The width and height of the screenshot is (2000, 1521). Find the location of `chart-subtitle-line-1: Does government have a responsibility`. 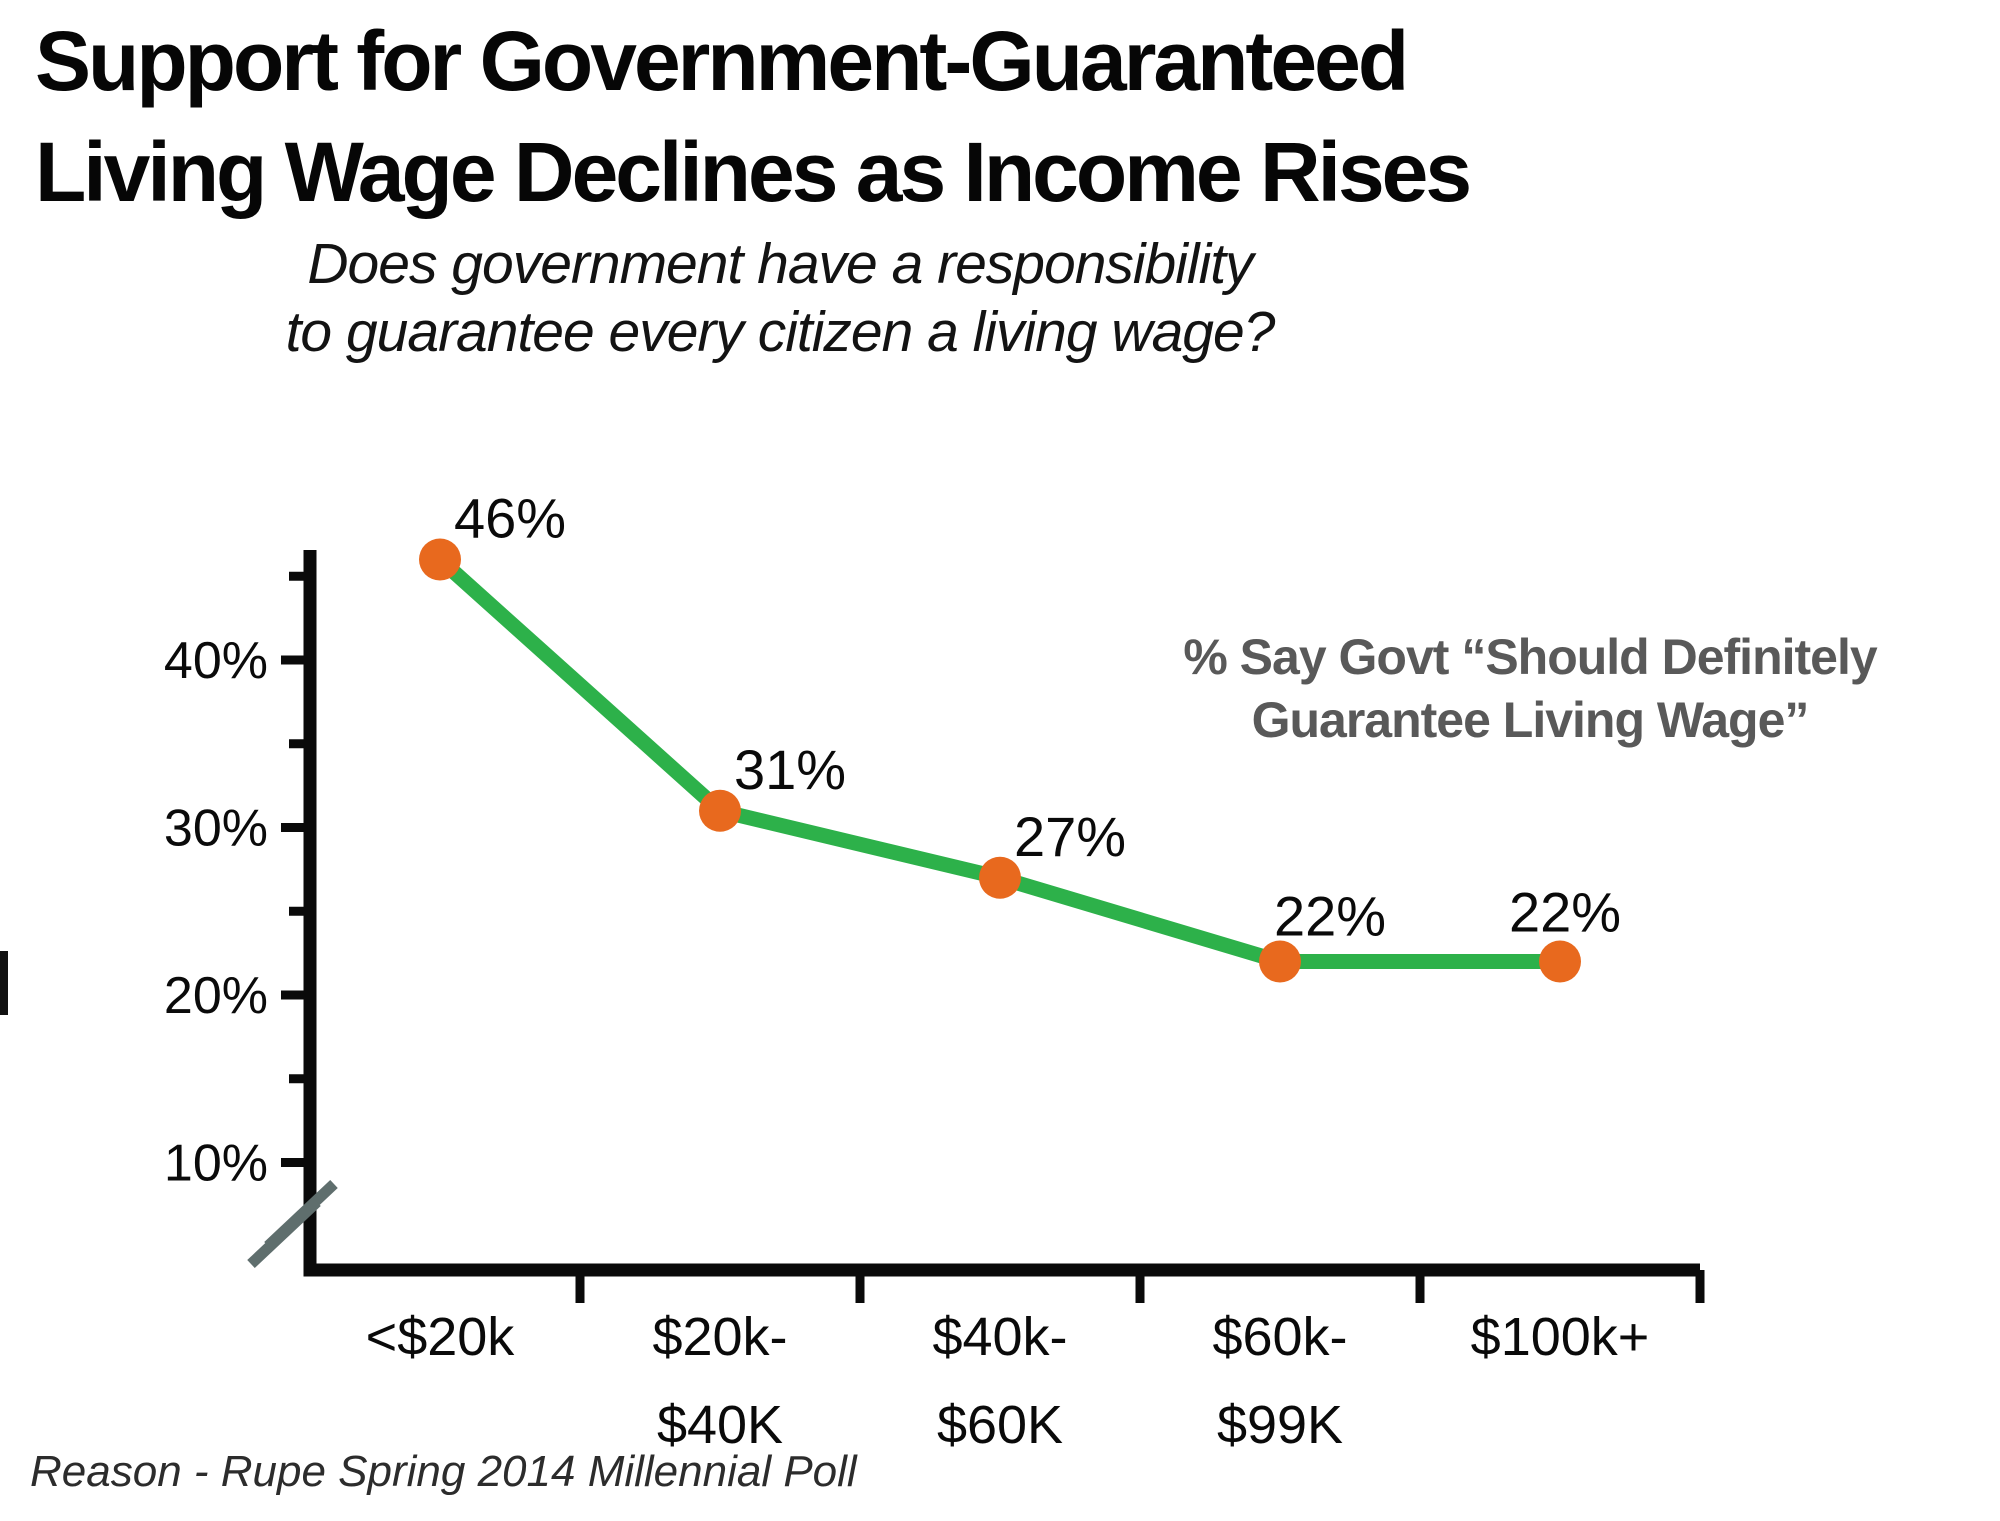

chart-subtitle-line-1: Does government have a responsibility is located at coordinates (780, 264).